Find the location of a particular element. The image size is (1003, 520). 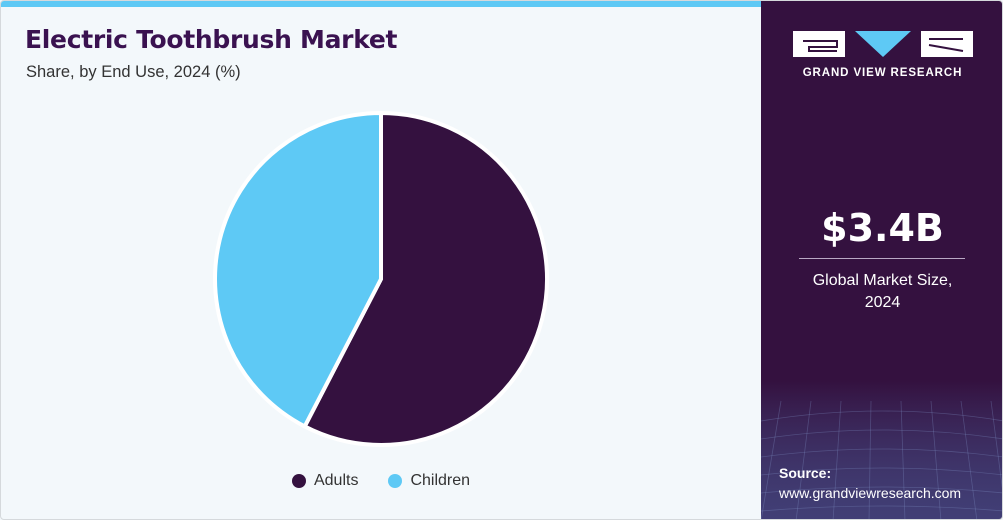

market-size-value: $3.4B is located at coordinates (882, 228).